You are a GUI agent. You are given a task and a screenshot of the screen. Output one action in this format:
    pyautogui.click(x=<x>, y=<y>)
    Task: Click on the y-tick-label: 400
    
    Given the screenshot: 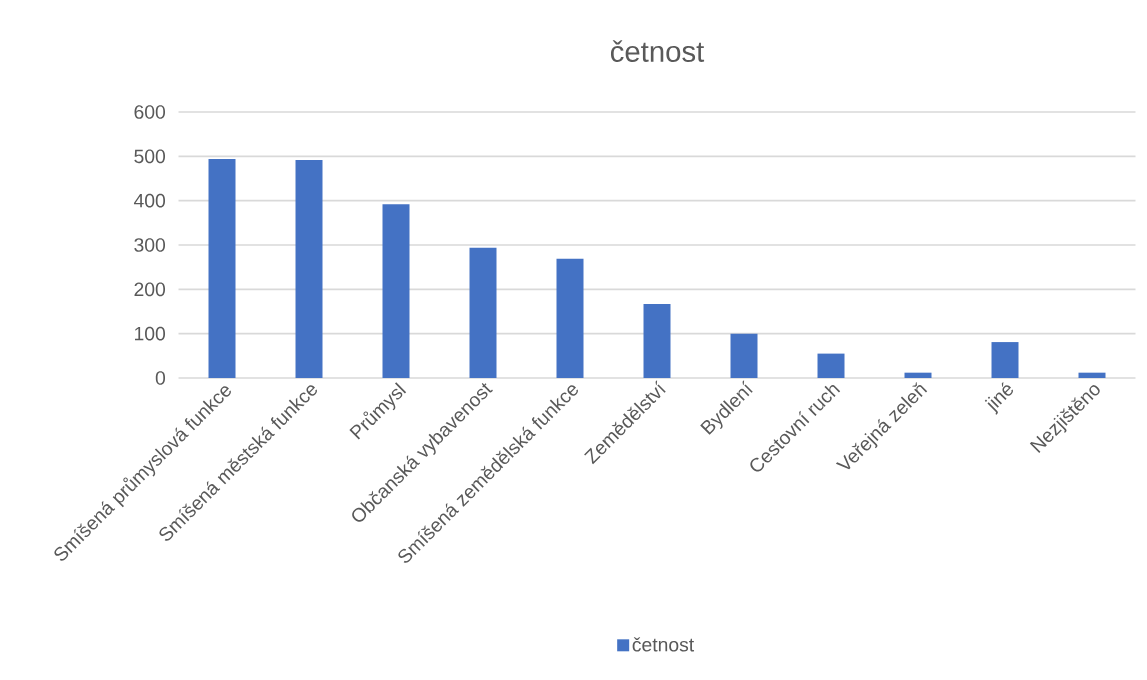 What is the action you would take?
    pyautogui.click(x=149, y=200)
    